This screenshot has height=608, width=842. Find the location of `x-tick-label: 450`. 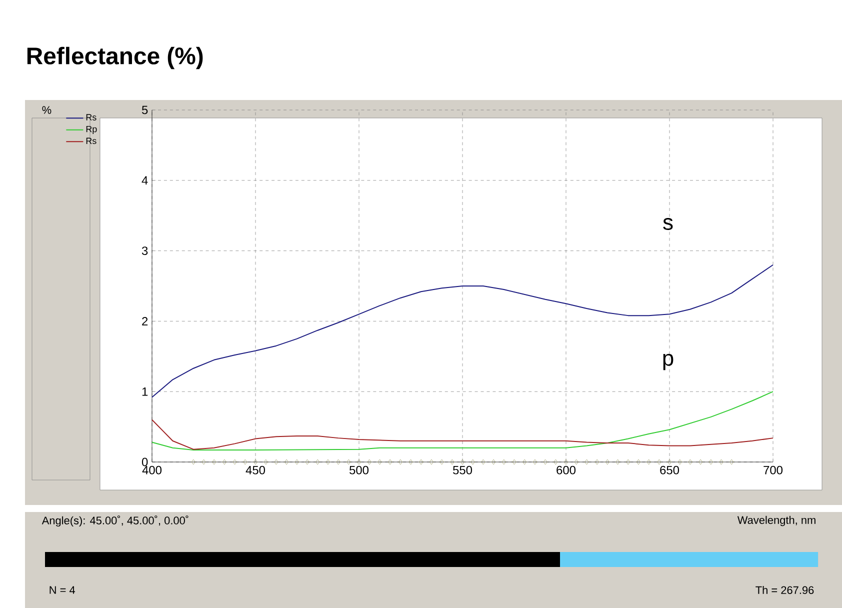

x-tick-label: 450 is located at coordinates (256, 470).